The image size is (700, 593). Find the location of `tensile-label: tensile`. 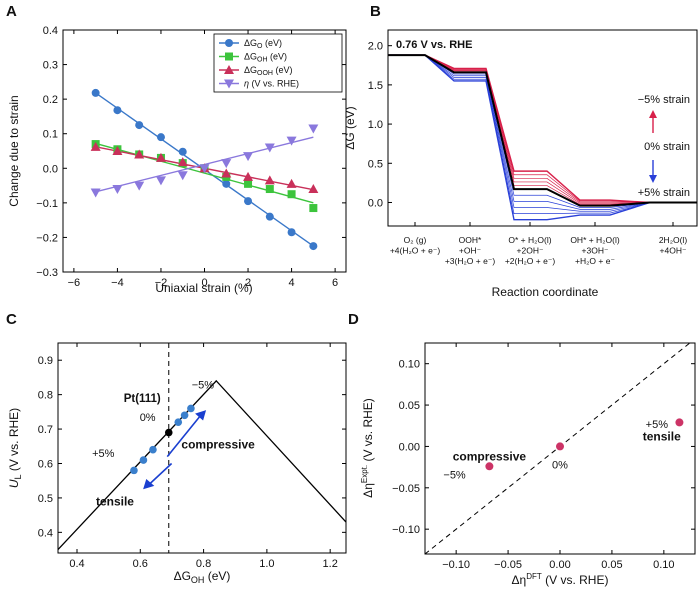

tensile-label: tensile is located at coordinates (115, 501).